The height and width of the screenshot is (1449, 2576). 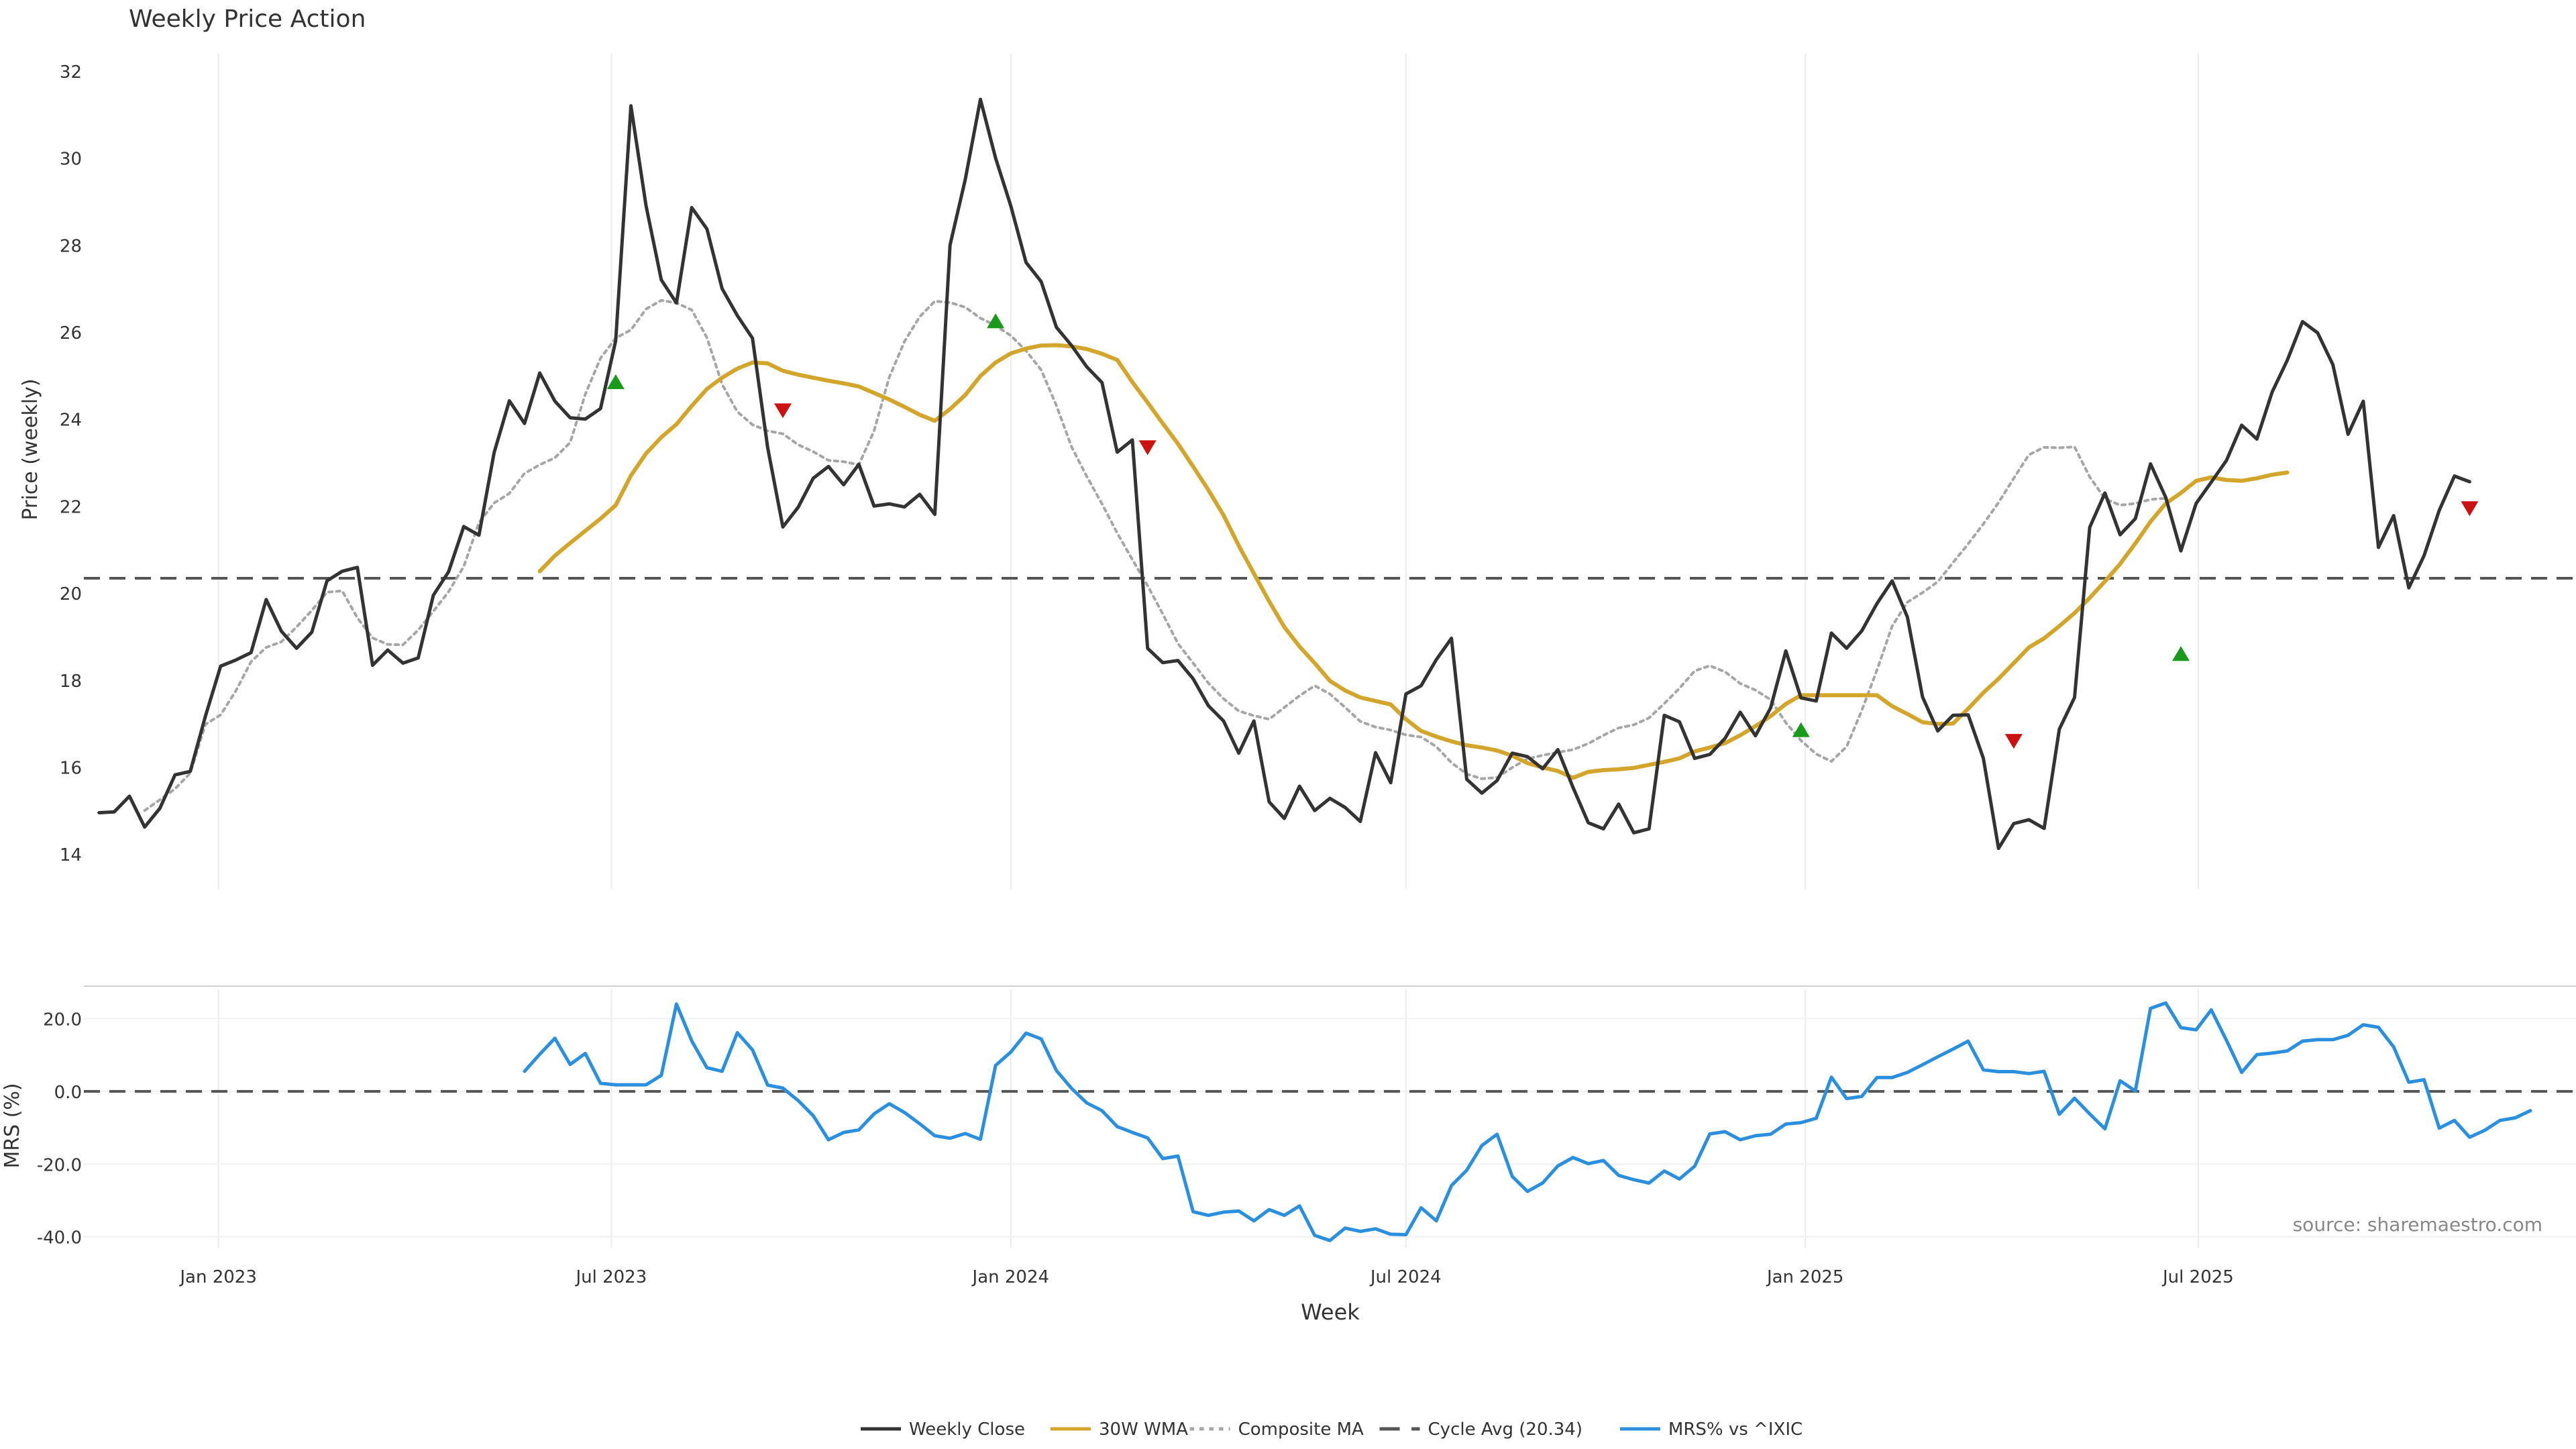 I want to click on price-y-tick-label: 18, so click(x=71, y=682).